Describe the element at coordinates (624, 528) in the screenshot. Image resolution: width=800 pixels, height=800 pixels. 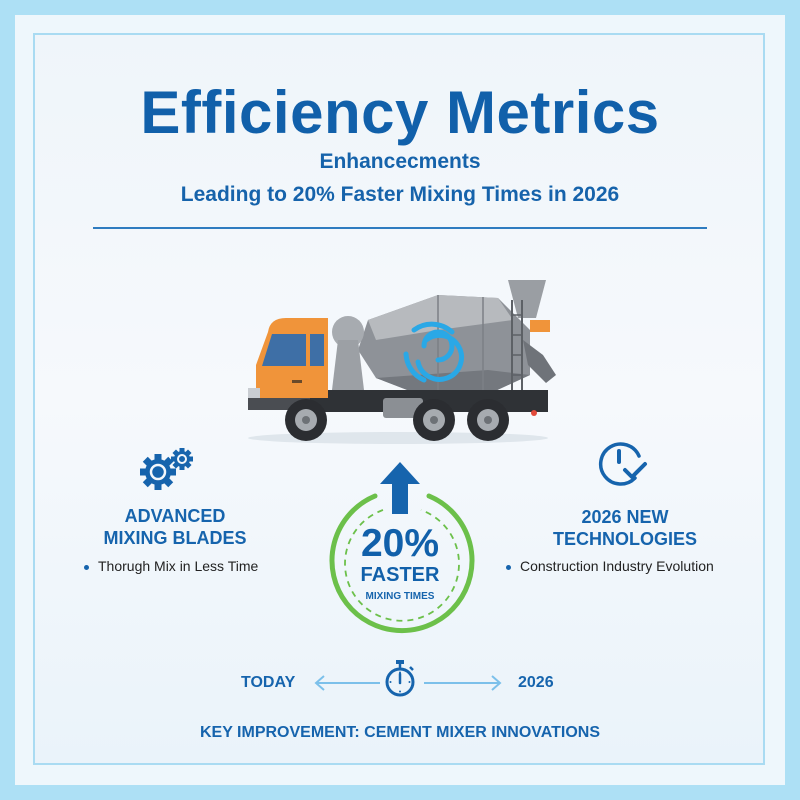
I see `feature-new-tech-title: 2026 NEW TECHNOLOGIES` at that location.